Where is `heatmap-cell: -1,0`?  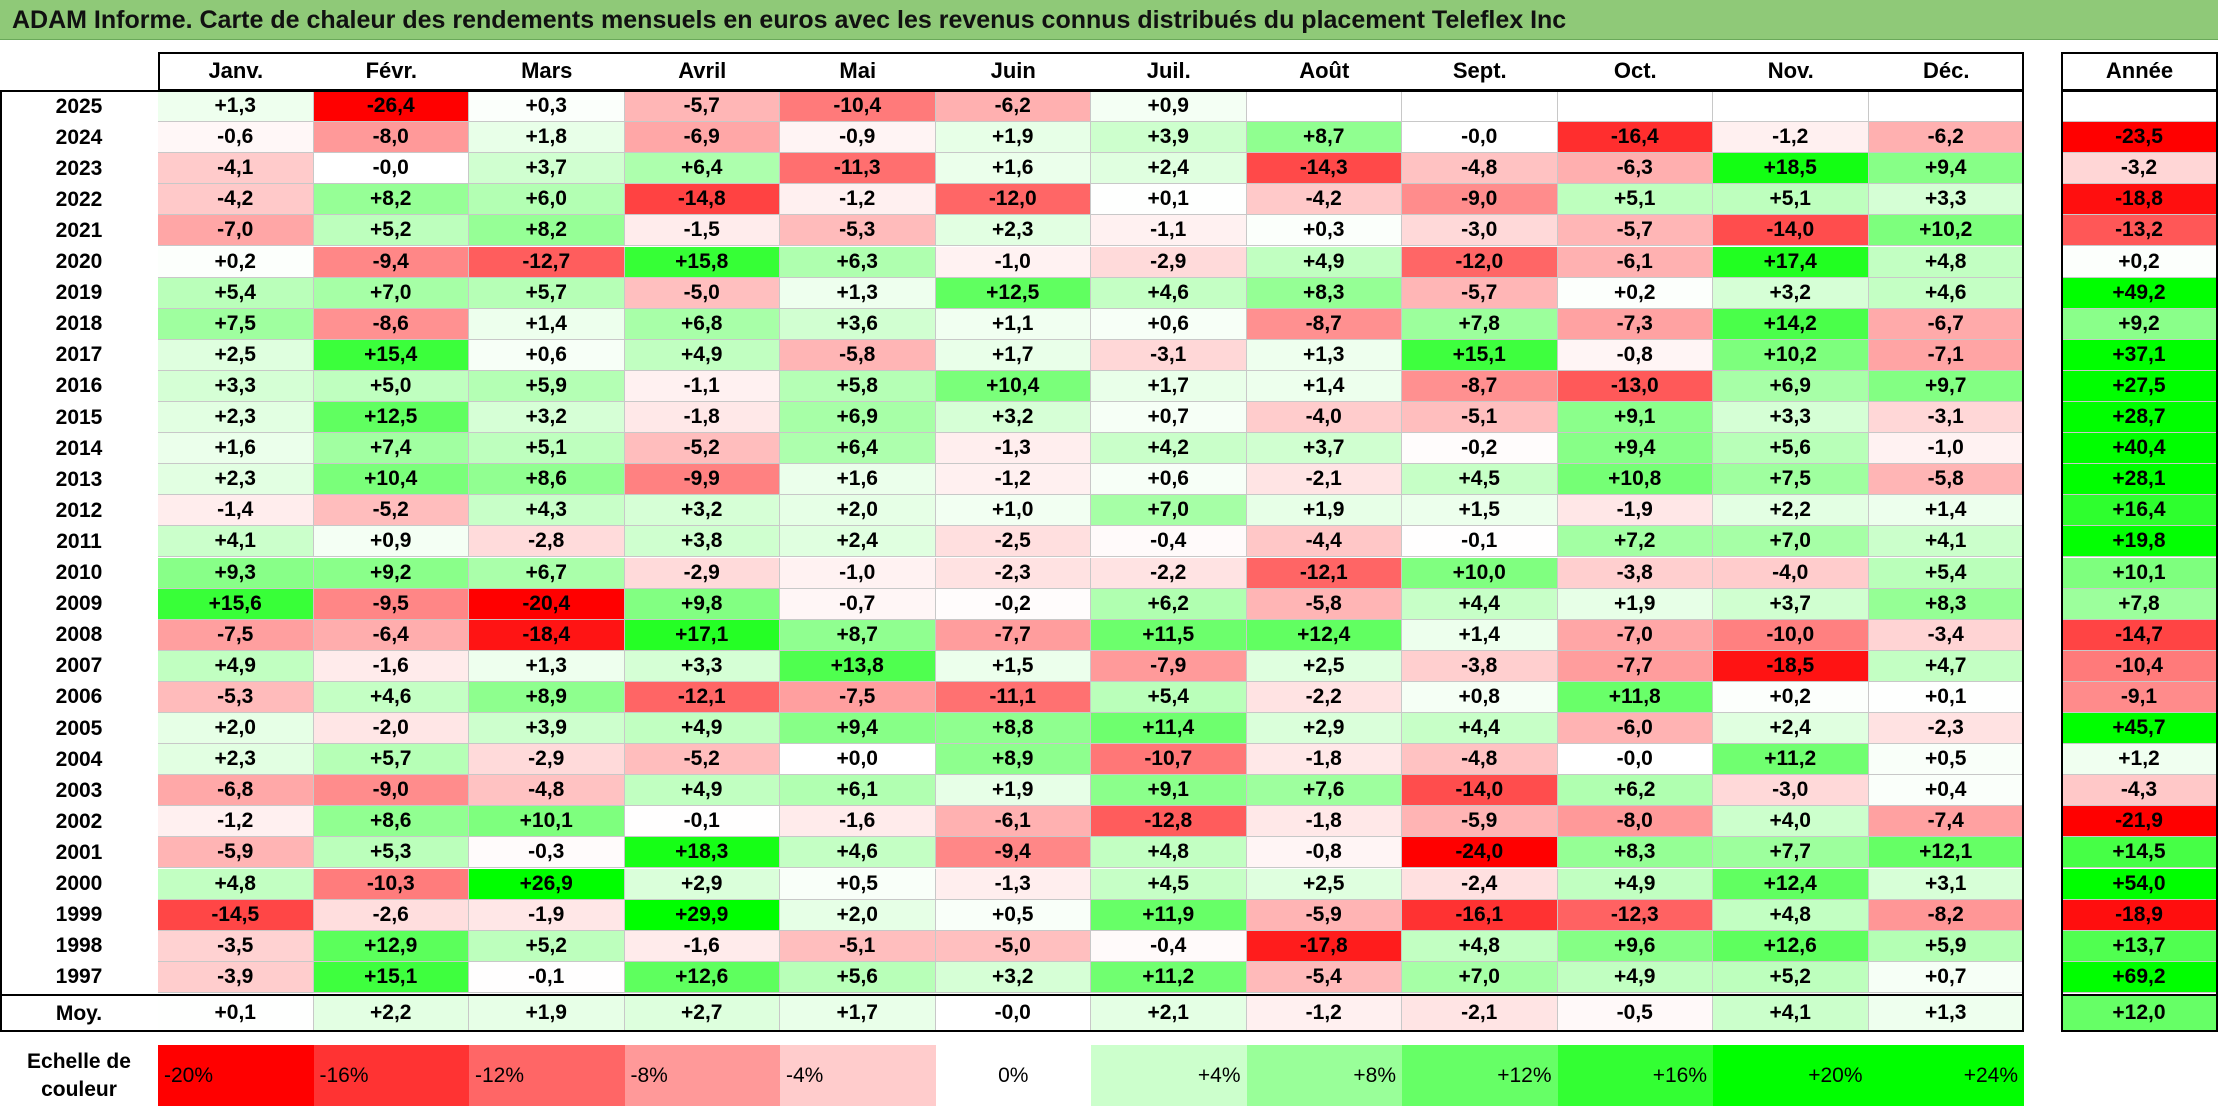 heatmap-cell: -1,0 is located at coordinates (858, 573).